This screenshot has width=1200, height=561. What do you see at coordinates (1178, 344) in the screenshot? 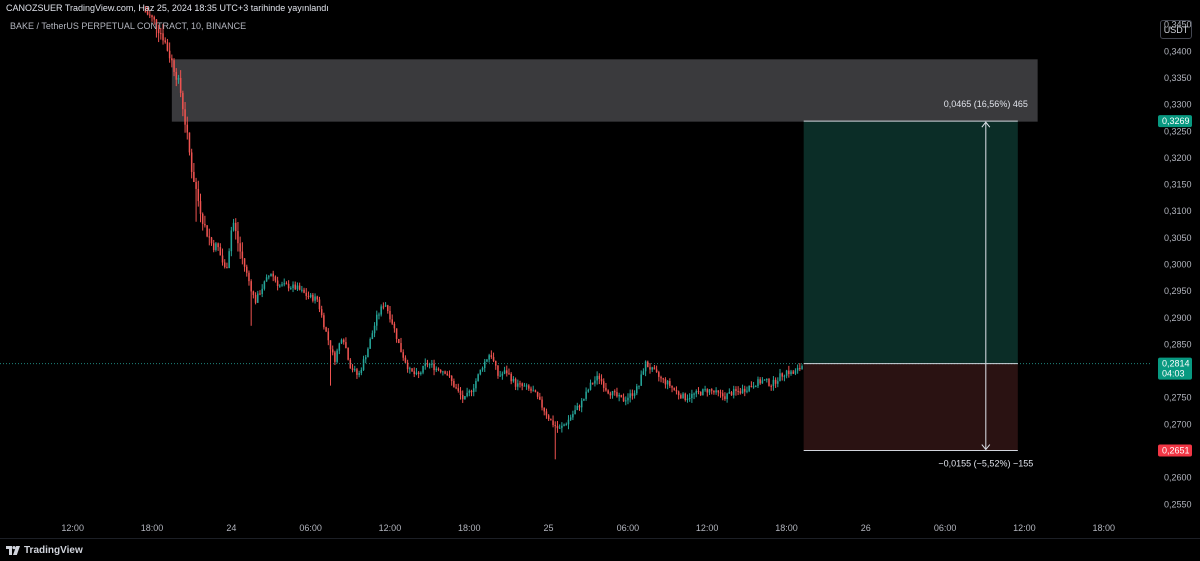
I see `price-tick-label: 0,2850` at bounding box center [1178, 344].